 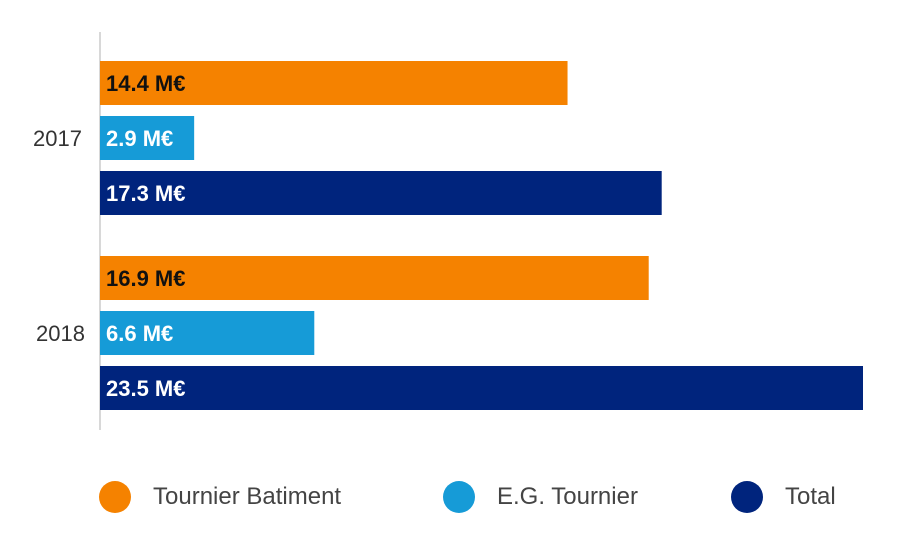 What do you see at coordinates (139, 333) in the screenshot?
I see `bar-label-e-g-tournier-2018: 6.6 M€` at bounding box center [139, 333].